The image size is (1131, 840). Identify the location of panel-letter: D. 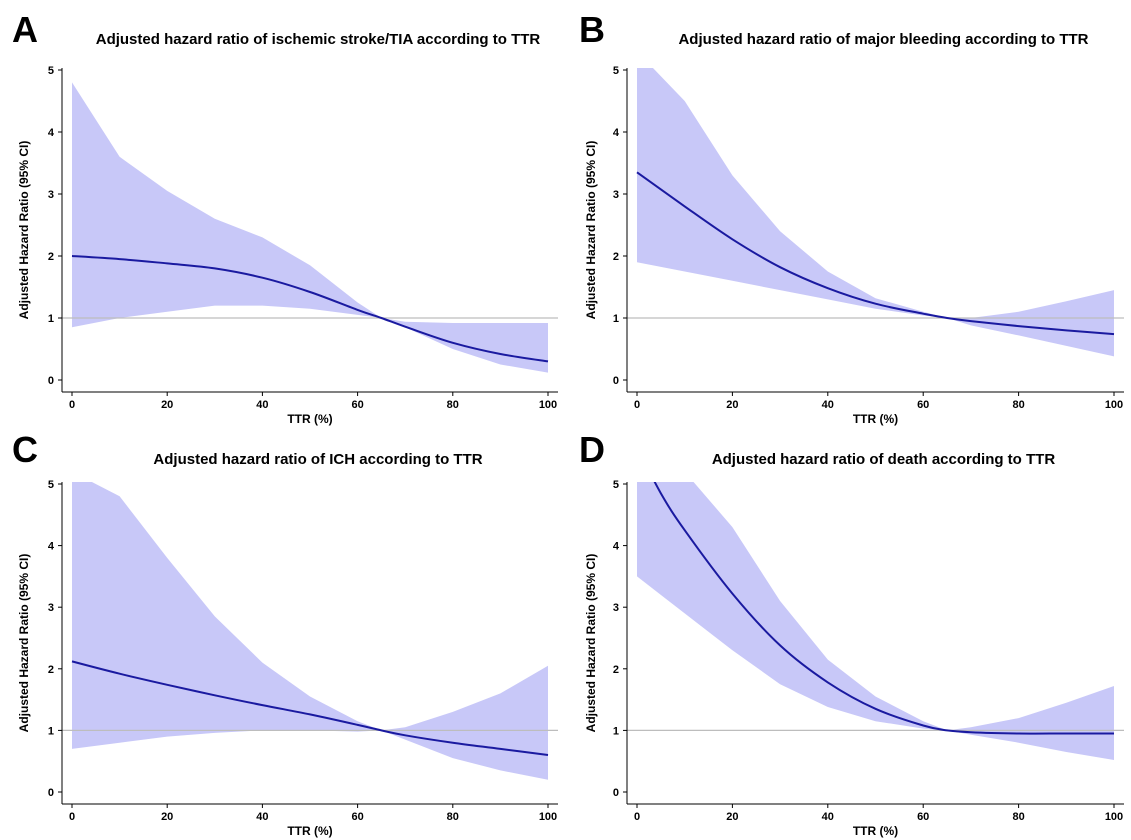
(592, 449).